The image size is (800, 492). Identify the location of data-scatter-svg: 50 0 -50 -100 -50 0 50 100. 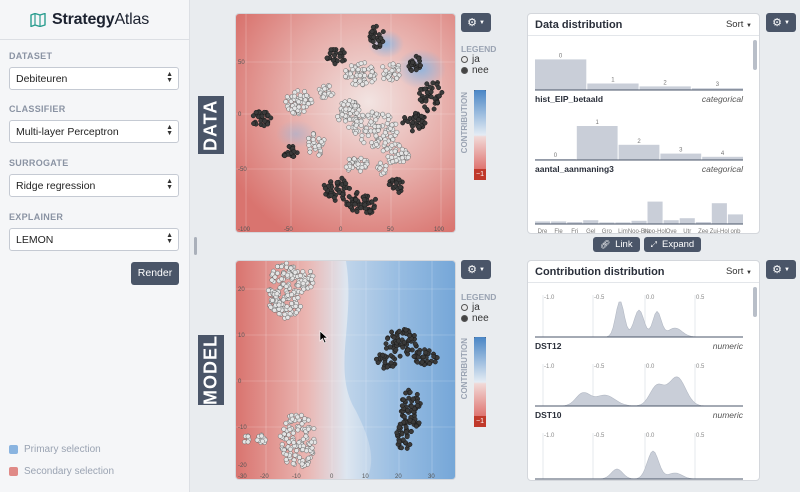
(346, 123).